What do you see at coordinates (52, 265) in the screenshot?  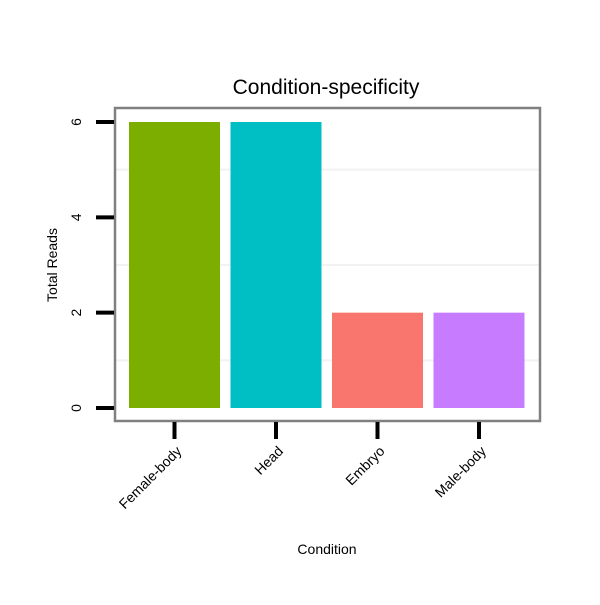 I see `y-axis-label: Total Reads` at bounding box center [52, 265].